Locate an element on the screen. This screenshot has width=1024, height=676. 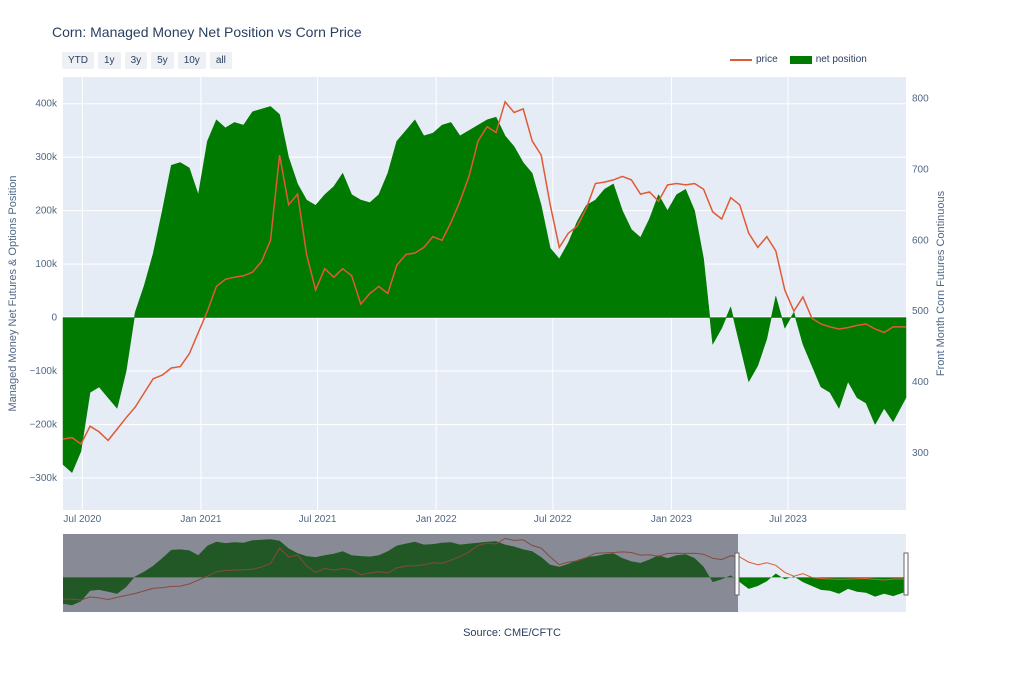
y-right-tick-label: 700 is located at coordinates (920, 169).